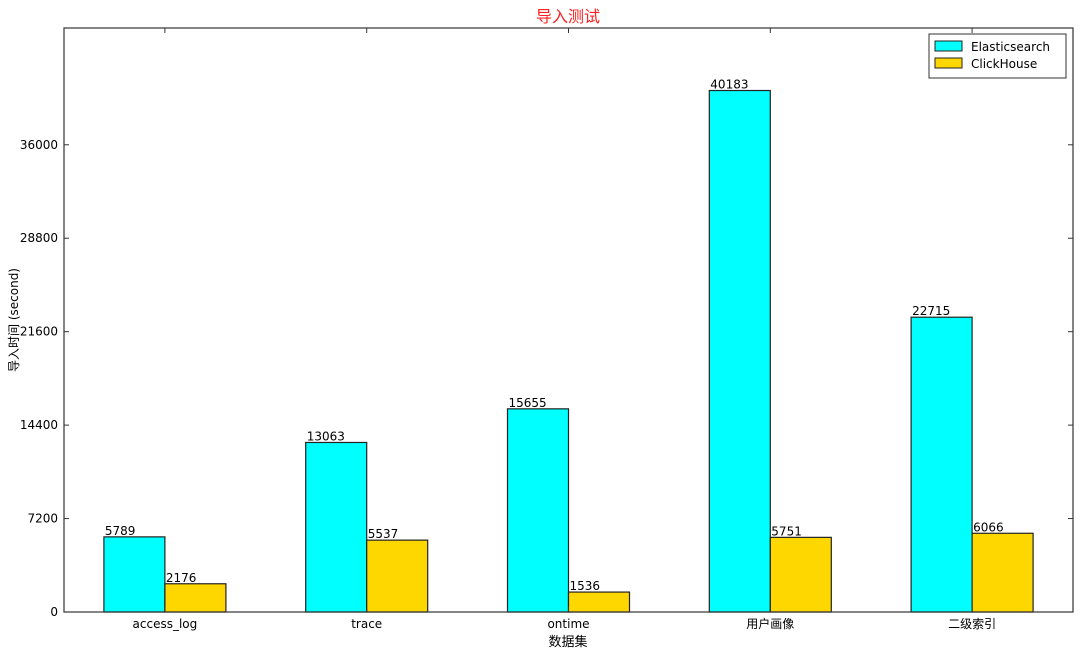 The height and width of the screenshot is (660, 1080). What do you see at coordinates (39, 425) in the screenshot?
I see `y-tick-label: 14400` at bounding box center [39, 425].